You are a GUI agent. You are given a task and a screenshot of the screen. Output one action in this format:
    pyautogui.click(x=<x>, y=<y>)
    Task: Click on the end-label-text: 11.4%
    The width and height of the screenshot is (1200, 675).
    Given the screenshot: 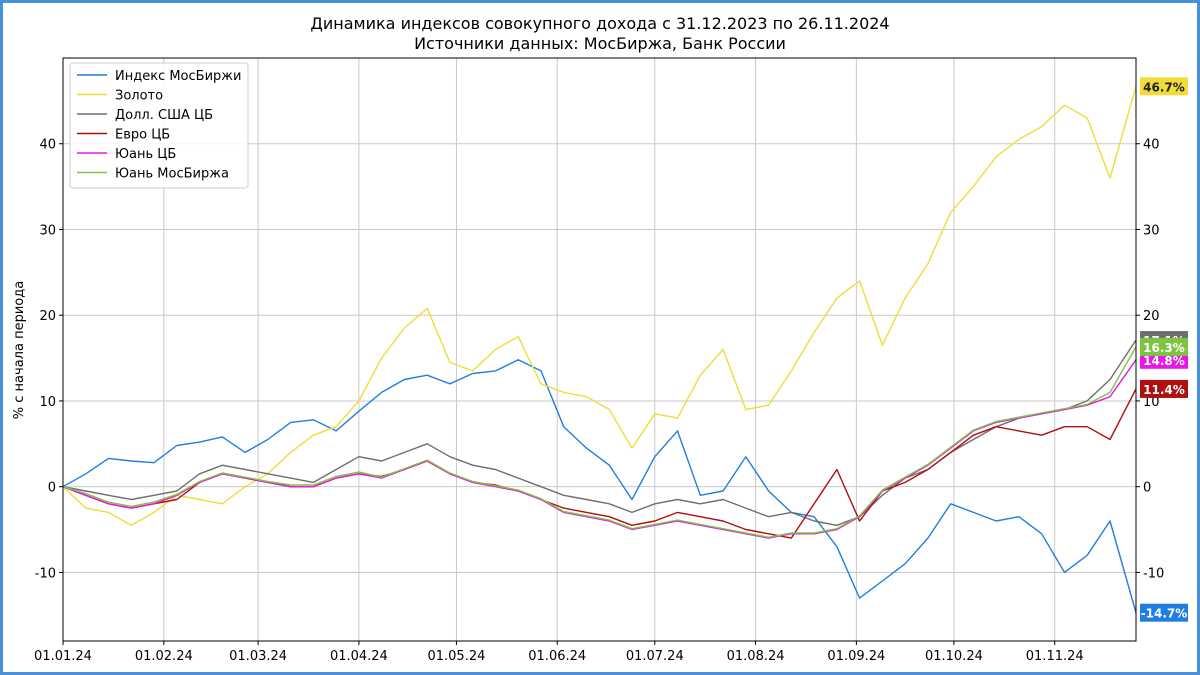 What is the action you would take?
    pyautogui.click(x=1164, y=390)
    